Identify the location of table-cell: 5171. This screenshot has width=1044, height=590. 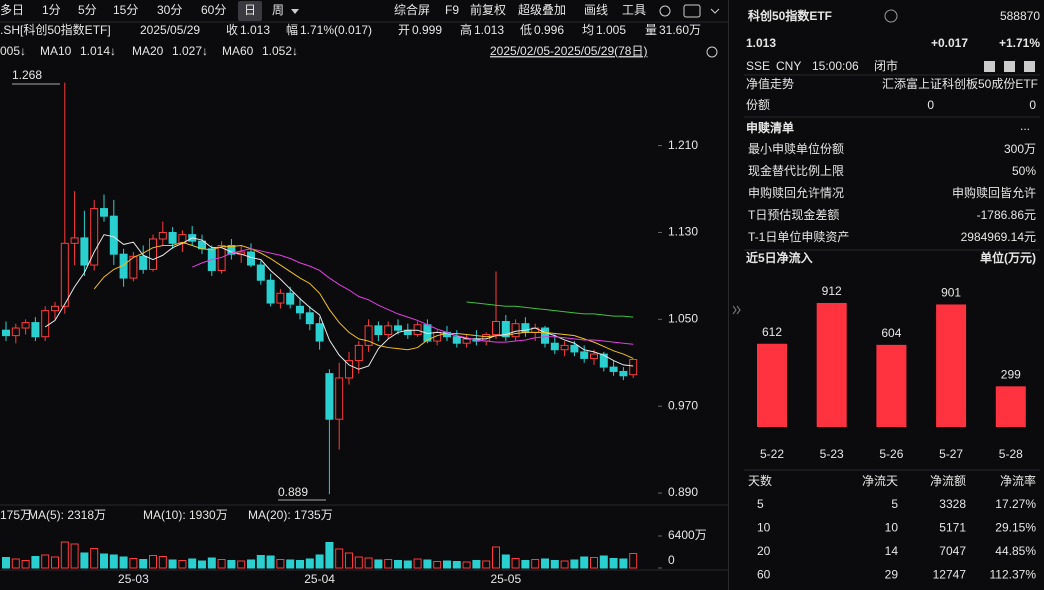
(952, 528).